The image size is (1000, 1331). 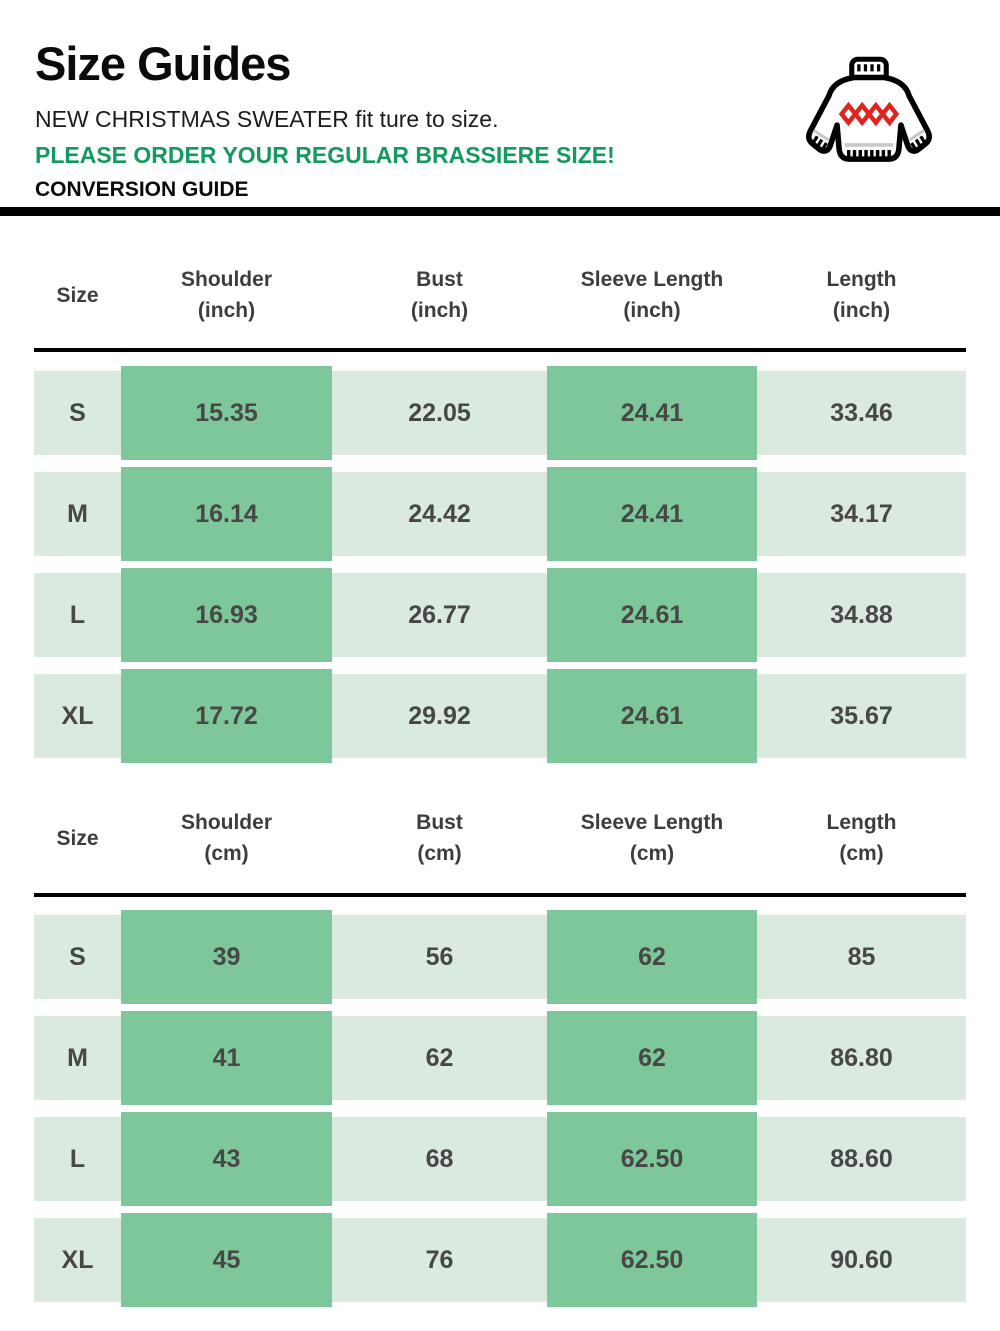 I want to click on table-row: L 43 68 62.50 88.60, so click(x=500, y=1159).